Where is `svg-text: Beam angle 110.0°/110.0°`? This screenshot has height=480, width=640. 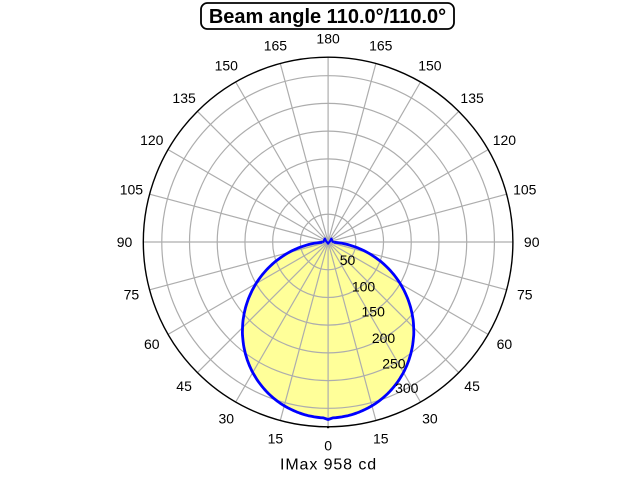 svg-text: Beam angle 110.0°/110.0° is located at coordinates (327, 17).